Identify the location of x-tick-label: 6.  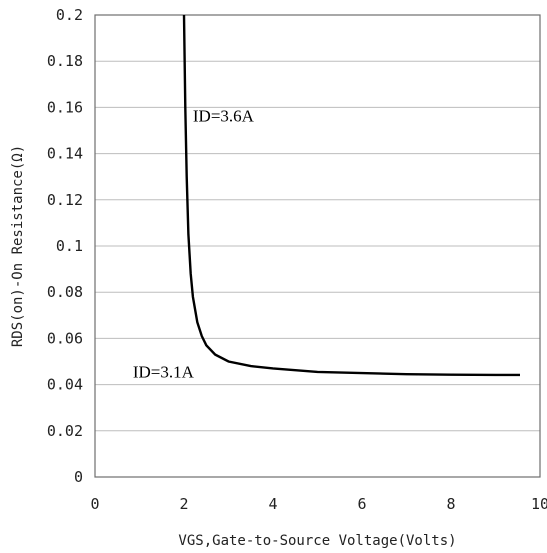
(361, 504).